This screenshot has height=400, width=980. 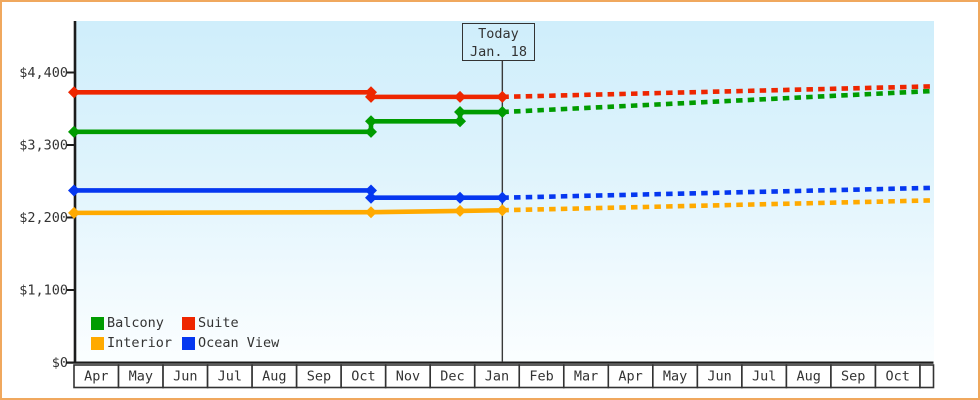 What do you see at coordinates (498, 52) in the screenshot?
I see `today-annotation-date: Jan. 18` at bounding box center [498, 52].